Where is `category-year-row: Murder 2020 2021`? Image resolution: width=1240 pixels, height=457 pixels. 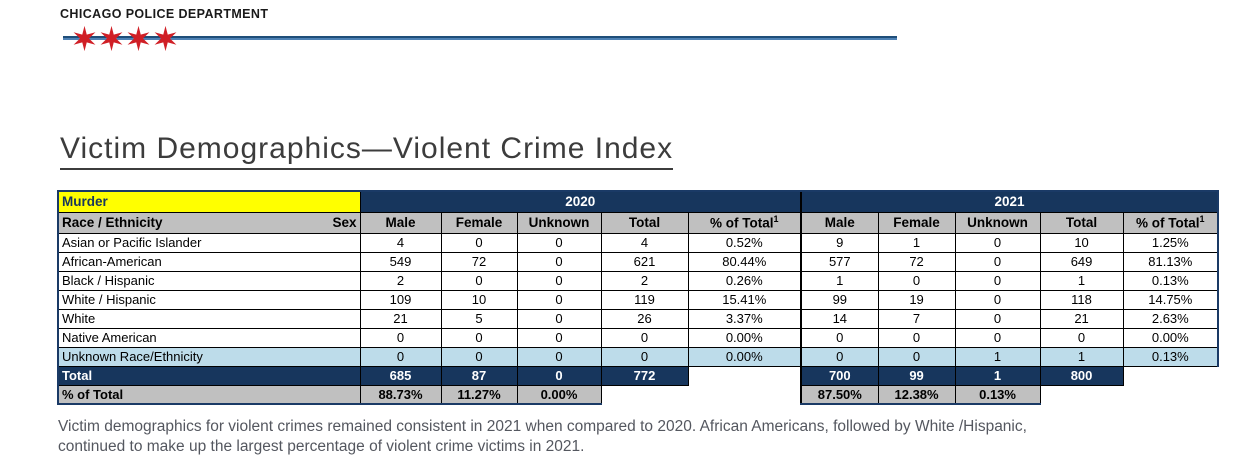
category-year-row: Murder 2020 2021 is located at coordinates (638, 201).